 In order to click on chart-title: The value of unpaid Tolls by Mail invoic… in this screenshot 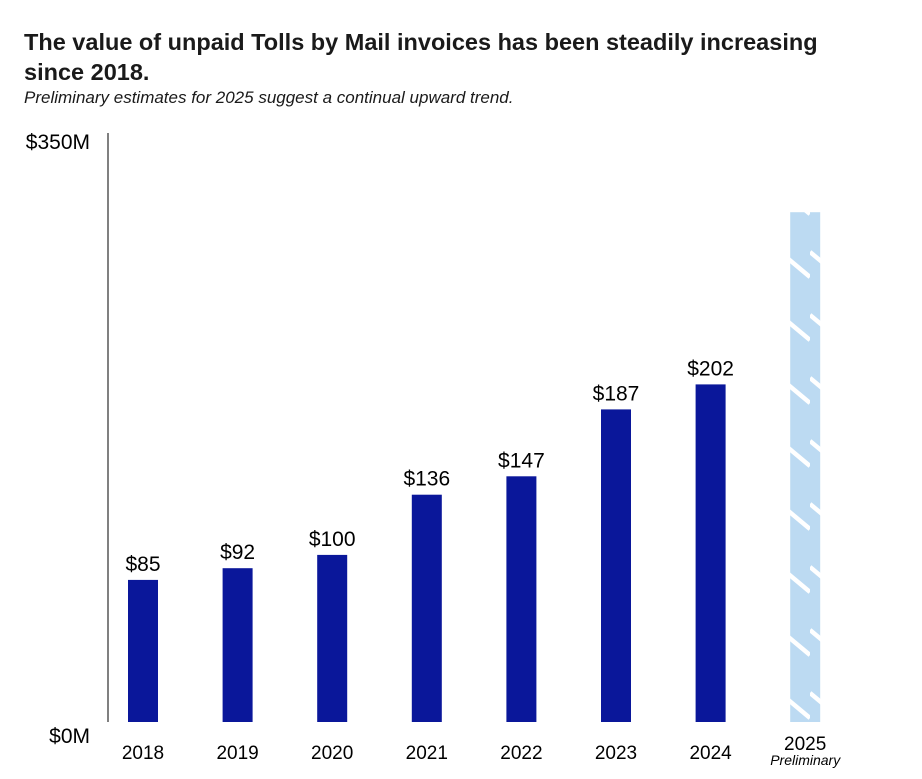, I will do `click(421, 57)`.